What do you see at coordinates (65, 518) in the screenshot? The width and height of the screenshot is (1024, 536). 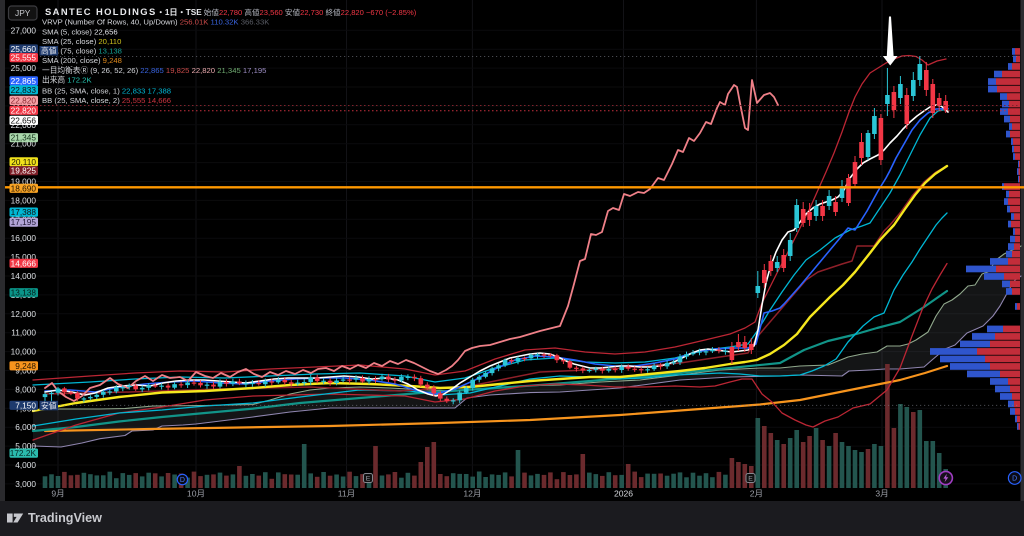 I see `svg-text: TradingView` at bounding box center [65, 518].